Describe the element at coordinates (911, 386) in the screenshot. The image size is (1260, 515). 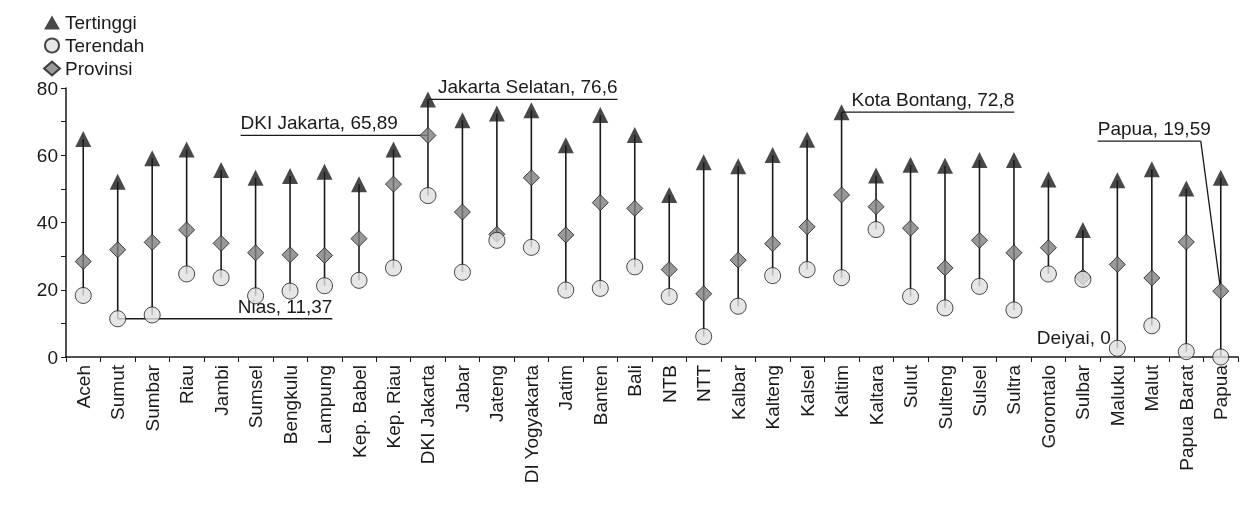
I see `x-tick-label: Sulut` at that location.